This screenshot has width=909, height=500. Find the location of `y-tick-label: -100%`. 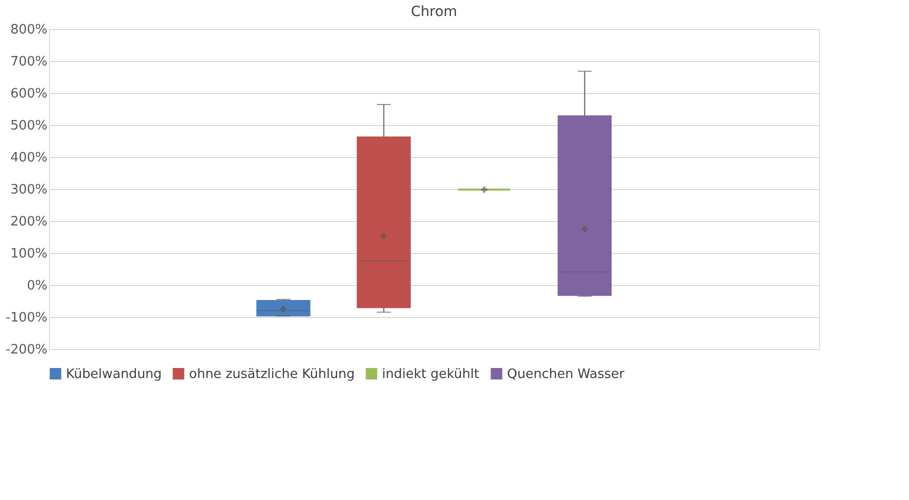

y-tick-label: -100% is located at coordinates (27, 318).